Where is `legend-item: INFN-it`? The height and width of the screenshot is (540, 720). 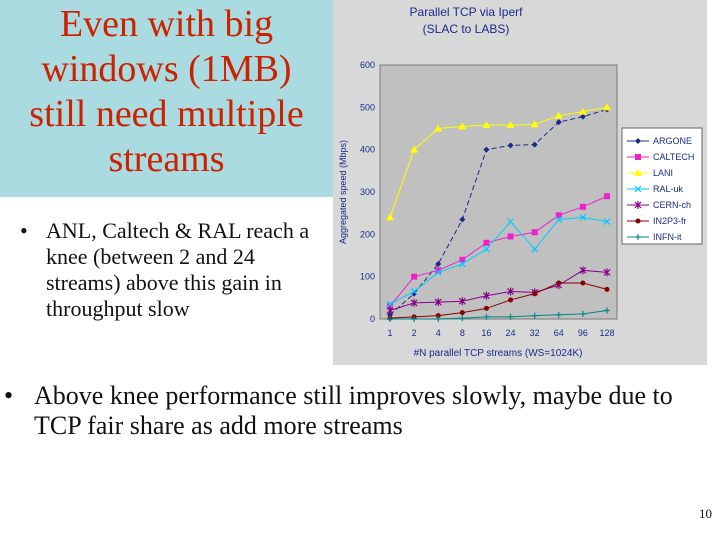 legend-item: INFN-it is located at coordinates (654, 237).